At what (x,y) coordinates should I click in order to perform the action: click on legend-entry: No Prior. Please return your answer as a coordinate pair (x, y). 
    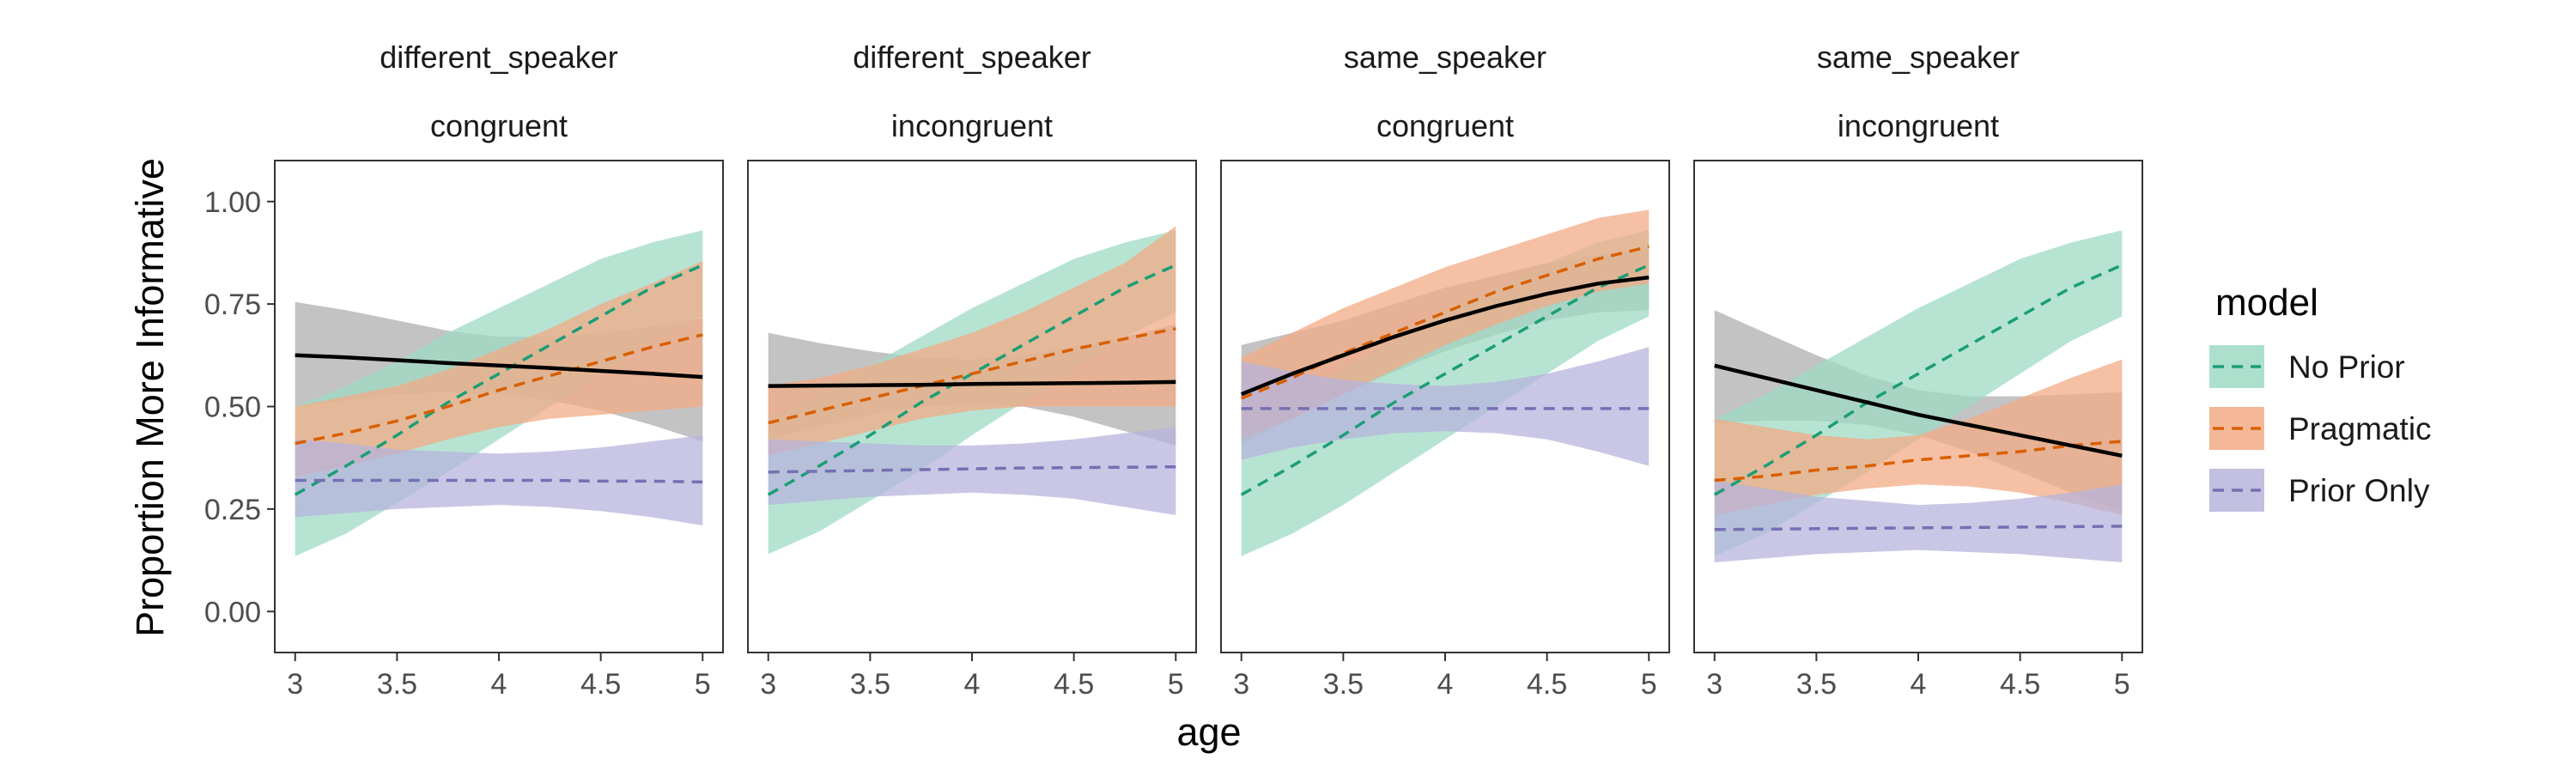
    Looking at the image, I should click on (2307, 366).